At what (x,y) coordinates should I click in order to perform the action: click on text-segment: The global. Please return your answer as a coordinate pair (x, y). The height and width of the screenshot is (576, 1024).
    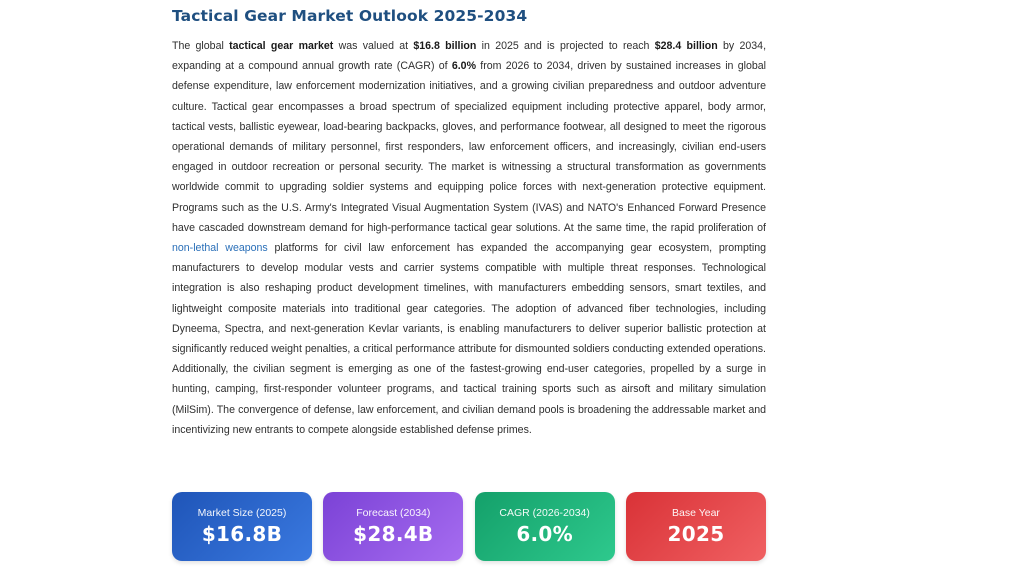
    Looking at the image, I should click on (201, 46).